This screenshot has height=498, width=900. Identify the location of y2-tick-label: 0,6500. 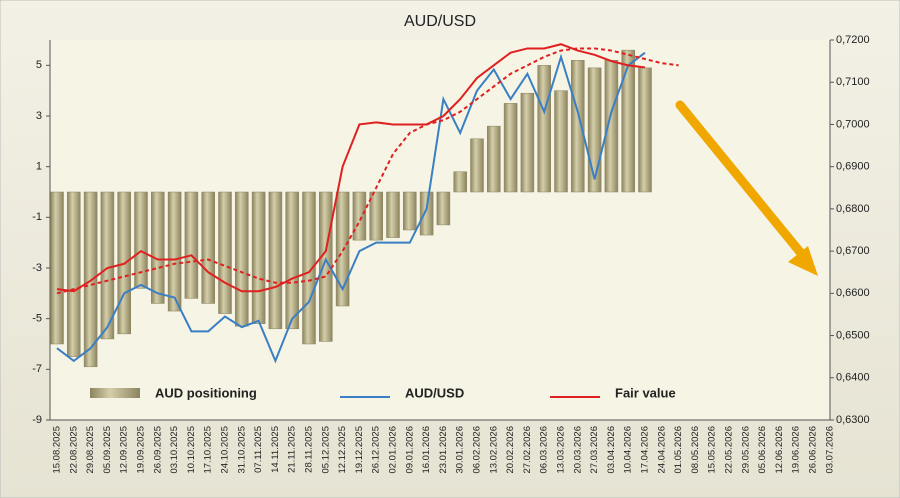
(853, 335).